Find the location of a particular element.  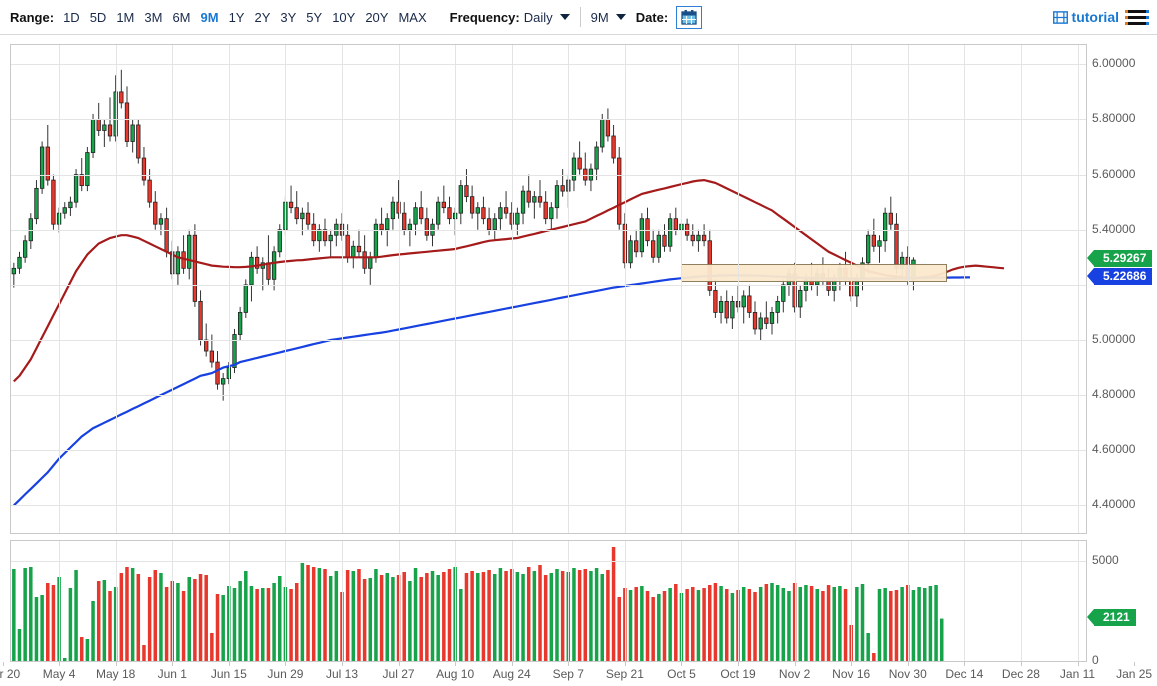

range-selector: 1D 5D 1M 3M 6M 9M 1Y 2Y 3Y 5Y 10Y 20Y MAX is located at coordinates (245, 17).